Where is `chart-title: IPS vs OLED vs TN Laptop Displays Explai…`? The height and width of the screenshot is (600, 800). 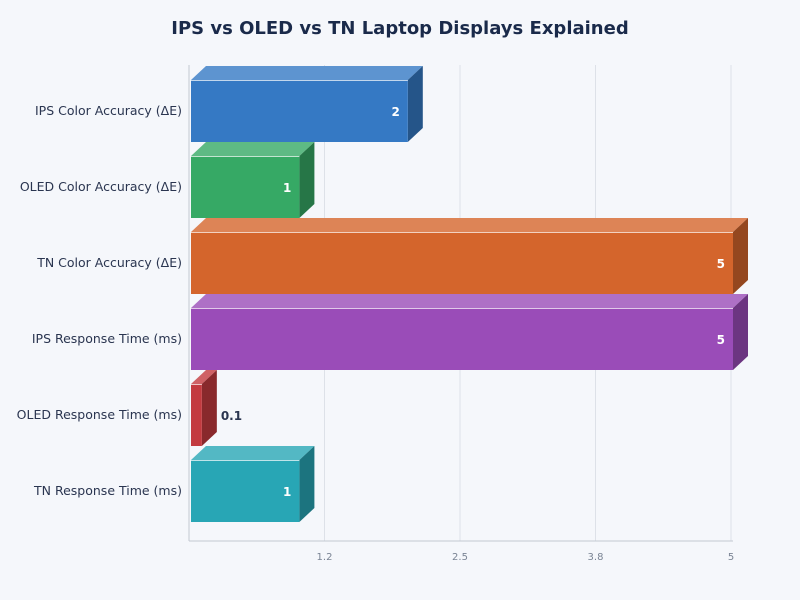
chart-title: IPS vs OLED vs TN Laptop Displays Explai… is located at coordinates (399, 28).